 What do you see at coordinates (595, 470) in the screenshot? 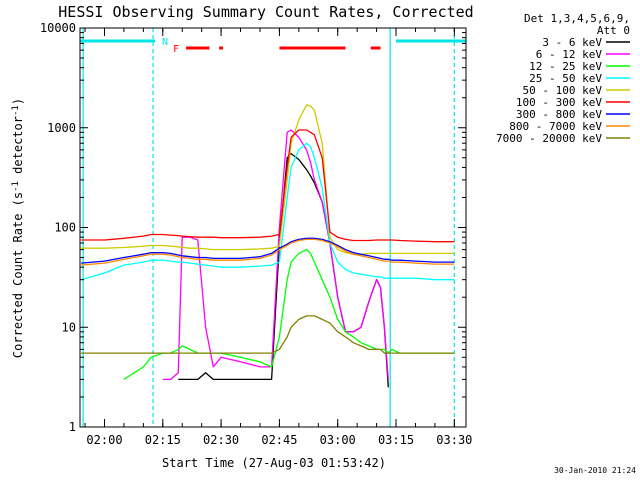
I see `timestamp: 30-Jan-2010 21:24` at bounding box center [595, 470].